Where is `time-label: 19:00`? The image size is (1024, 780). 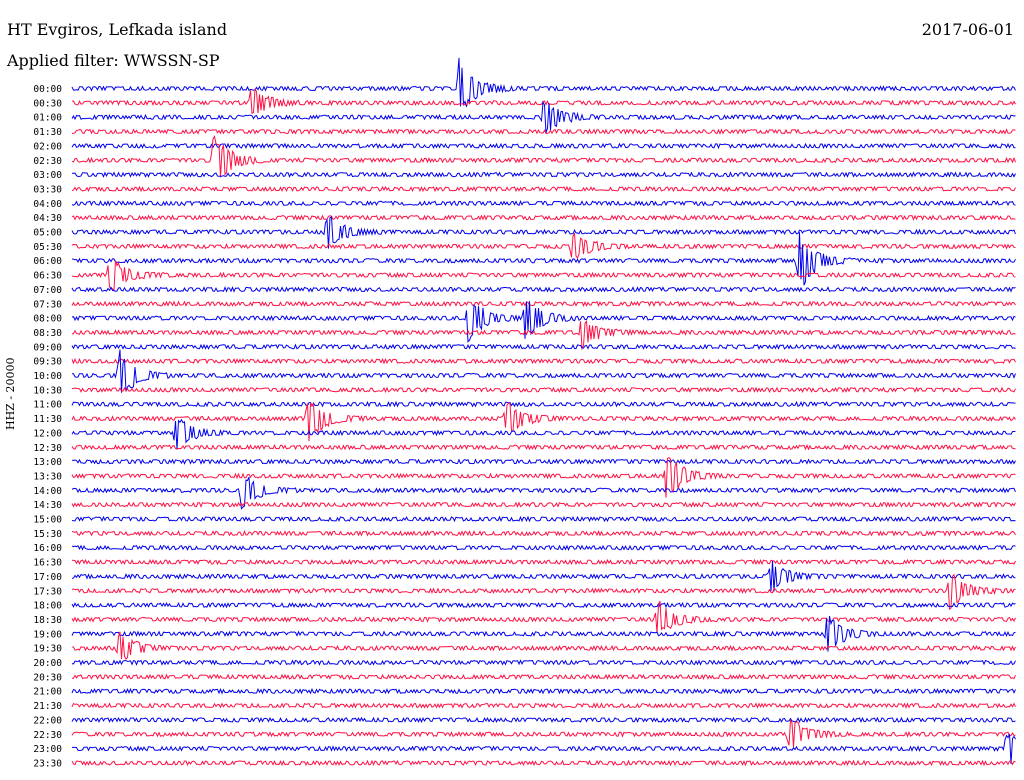
time-label: 19:00 is located at coordinates (47, 634).